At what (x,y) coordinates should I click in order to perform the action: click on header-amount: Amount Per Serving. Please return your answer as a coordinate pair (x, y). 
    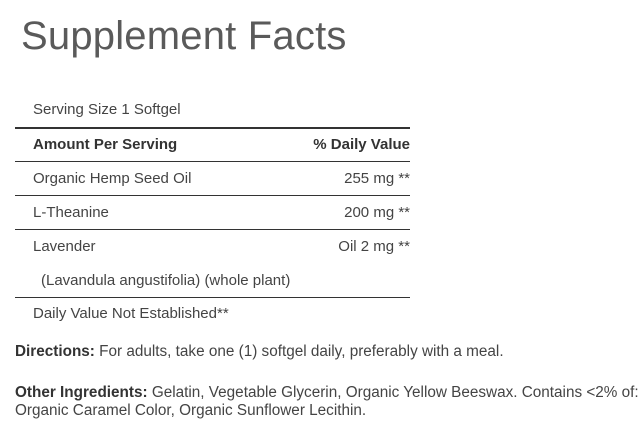
    Looking at the image, I should click on (105, 144).